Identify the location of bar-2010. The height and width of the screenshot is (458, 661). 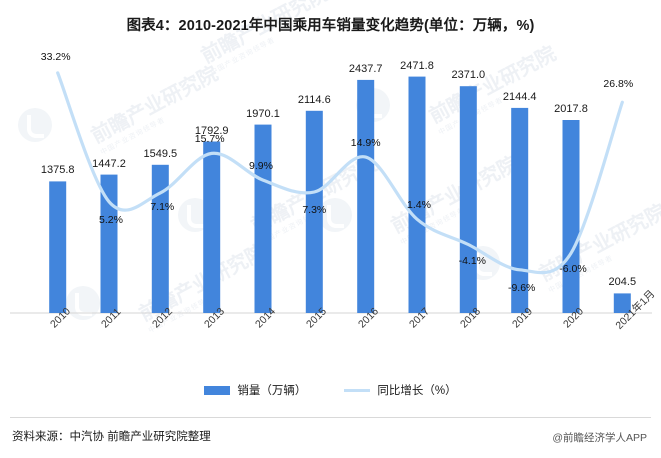
(58, 247).